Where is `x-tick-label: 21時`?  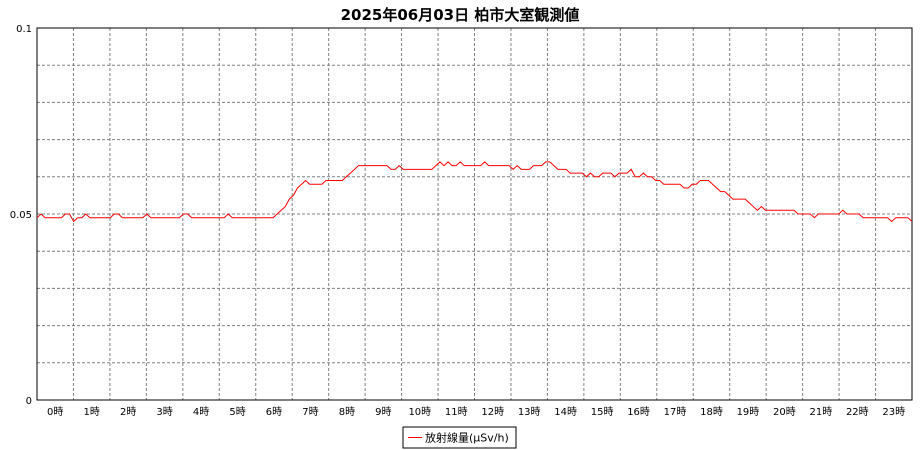 x-tick-label: 21時 is located at coordinates (820, 412).